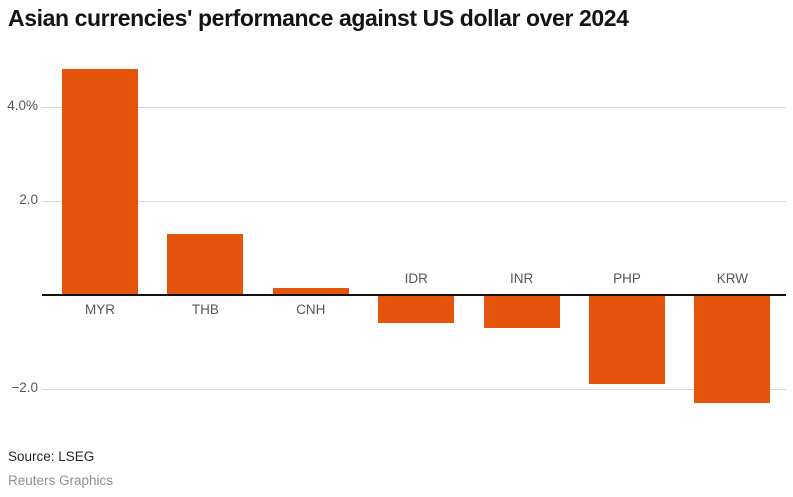 The height and width of the screenshot is (497, 793). What do you see at coordinates (22, 105) in the screenshot?
I see `y-tick-label: 4.0%` at bounding box center [22, 105].